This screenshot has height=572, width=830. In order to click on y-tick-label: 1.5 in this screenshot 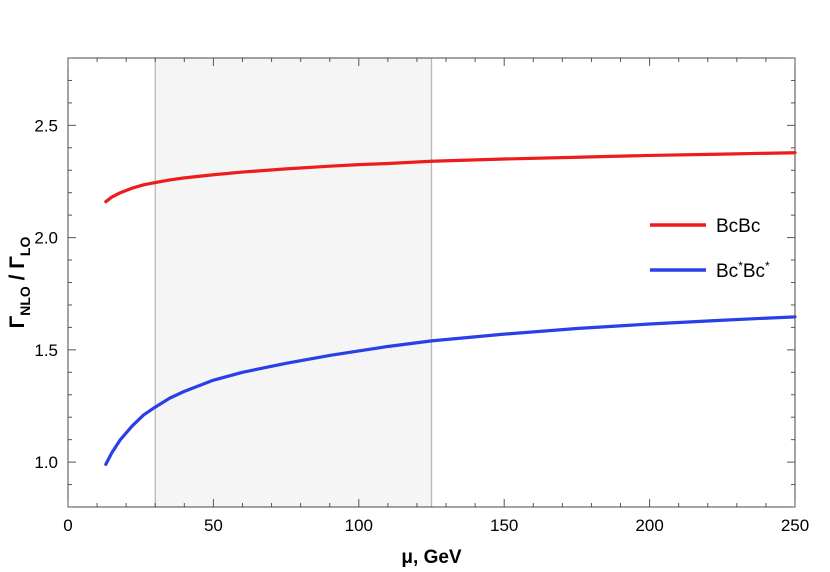, I will do `click(46, 350)`.